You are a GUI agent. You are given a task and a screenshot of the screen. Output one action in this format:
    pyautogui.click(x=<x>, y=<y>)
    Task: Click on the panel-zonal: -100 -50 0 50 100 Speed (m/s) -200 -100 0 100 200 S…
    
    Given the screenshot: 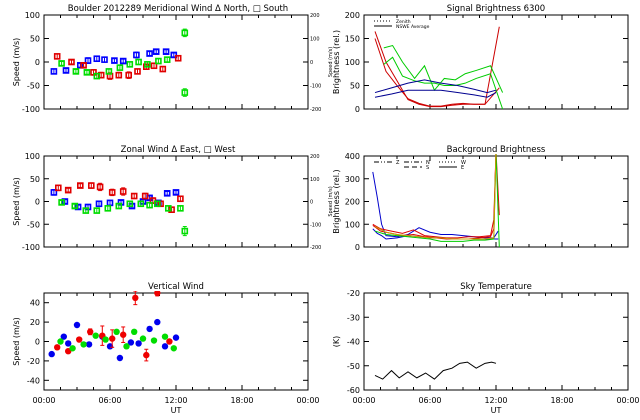 What is the action you would take?
    pyautogui.click(x=173, y=198)
    